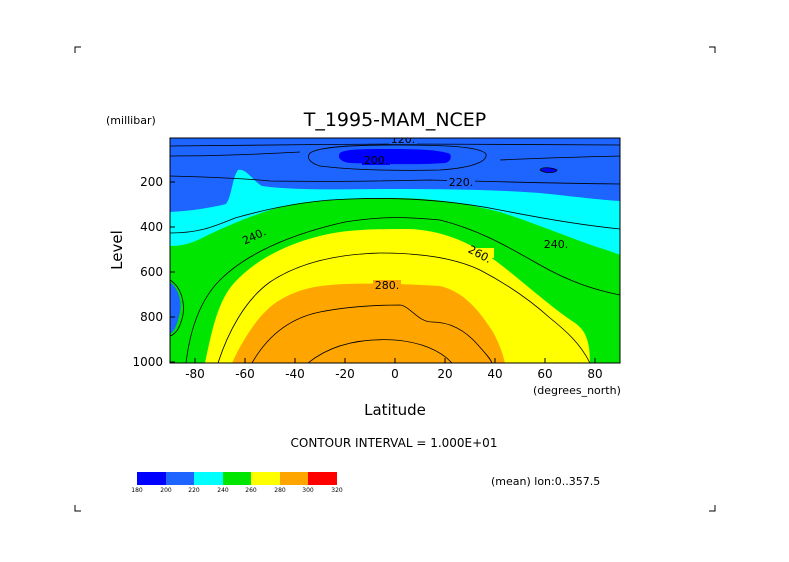 Image resolution: width=789 pixels, height=562 pixels. Describe the element at coordinates (308, 490) in the screenshot. I see `colorbar-tick-label: 300` at that location.